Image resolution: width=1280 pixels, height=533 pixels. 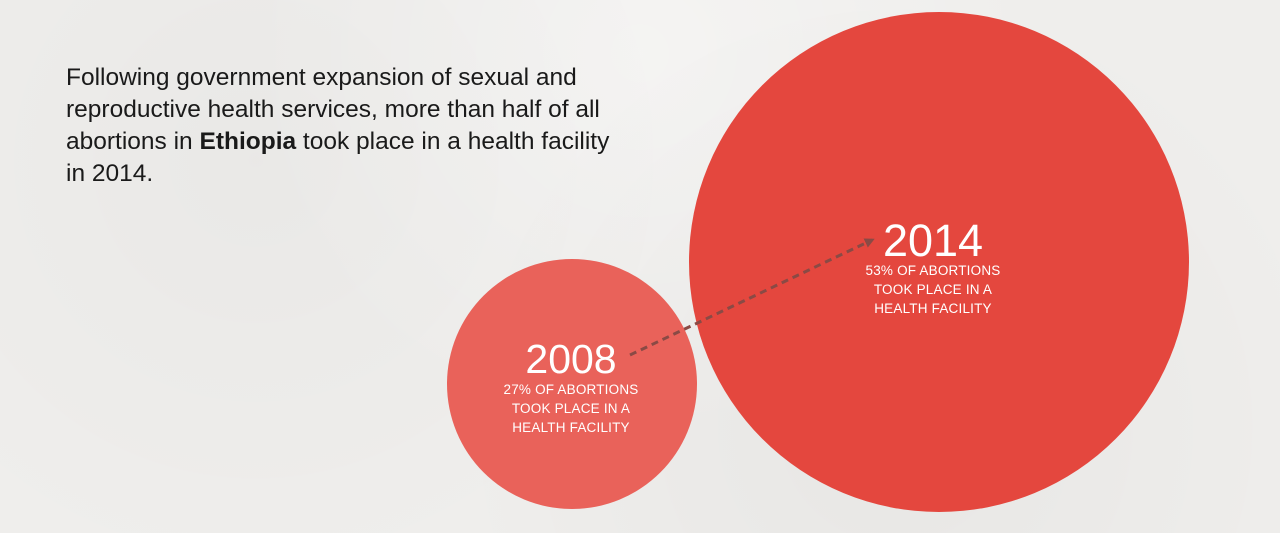 I want to click on bubble-2008, so click(x=572, y=384).